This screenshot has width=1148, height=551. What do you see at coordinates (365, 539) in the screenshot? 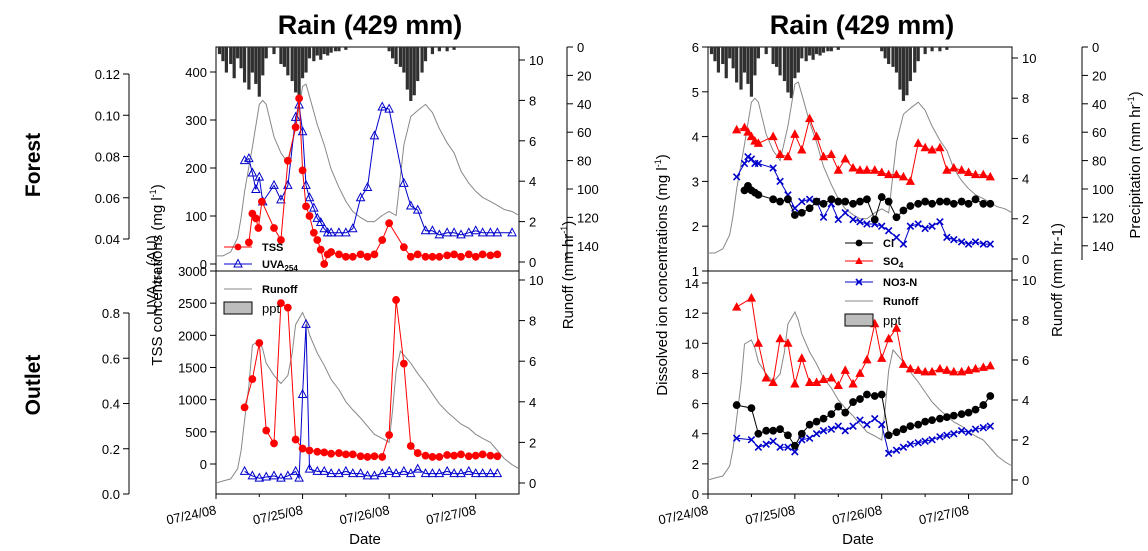
I see `date-left-label: Date` at bounding box center [365, 539].